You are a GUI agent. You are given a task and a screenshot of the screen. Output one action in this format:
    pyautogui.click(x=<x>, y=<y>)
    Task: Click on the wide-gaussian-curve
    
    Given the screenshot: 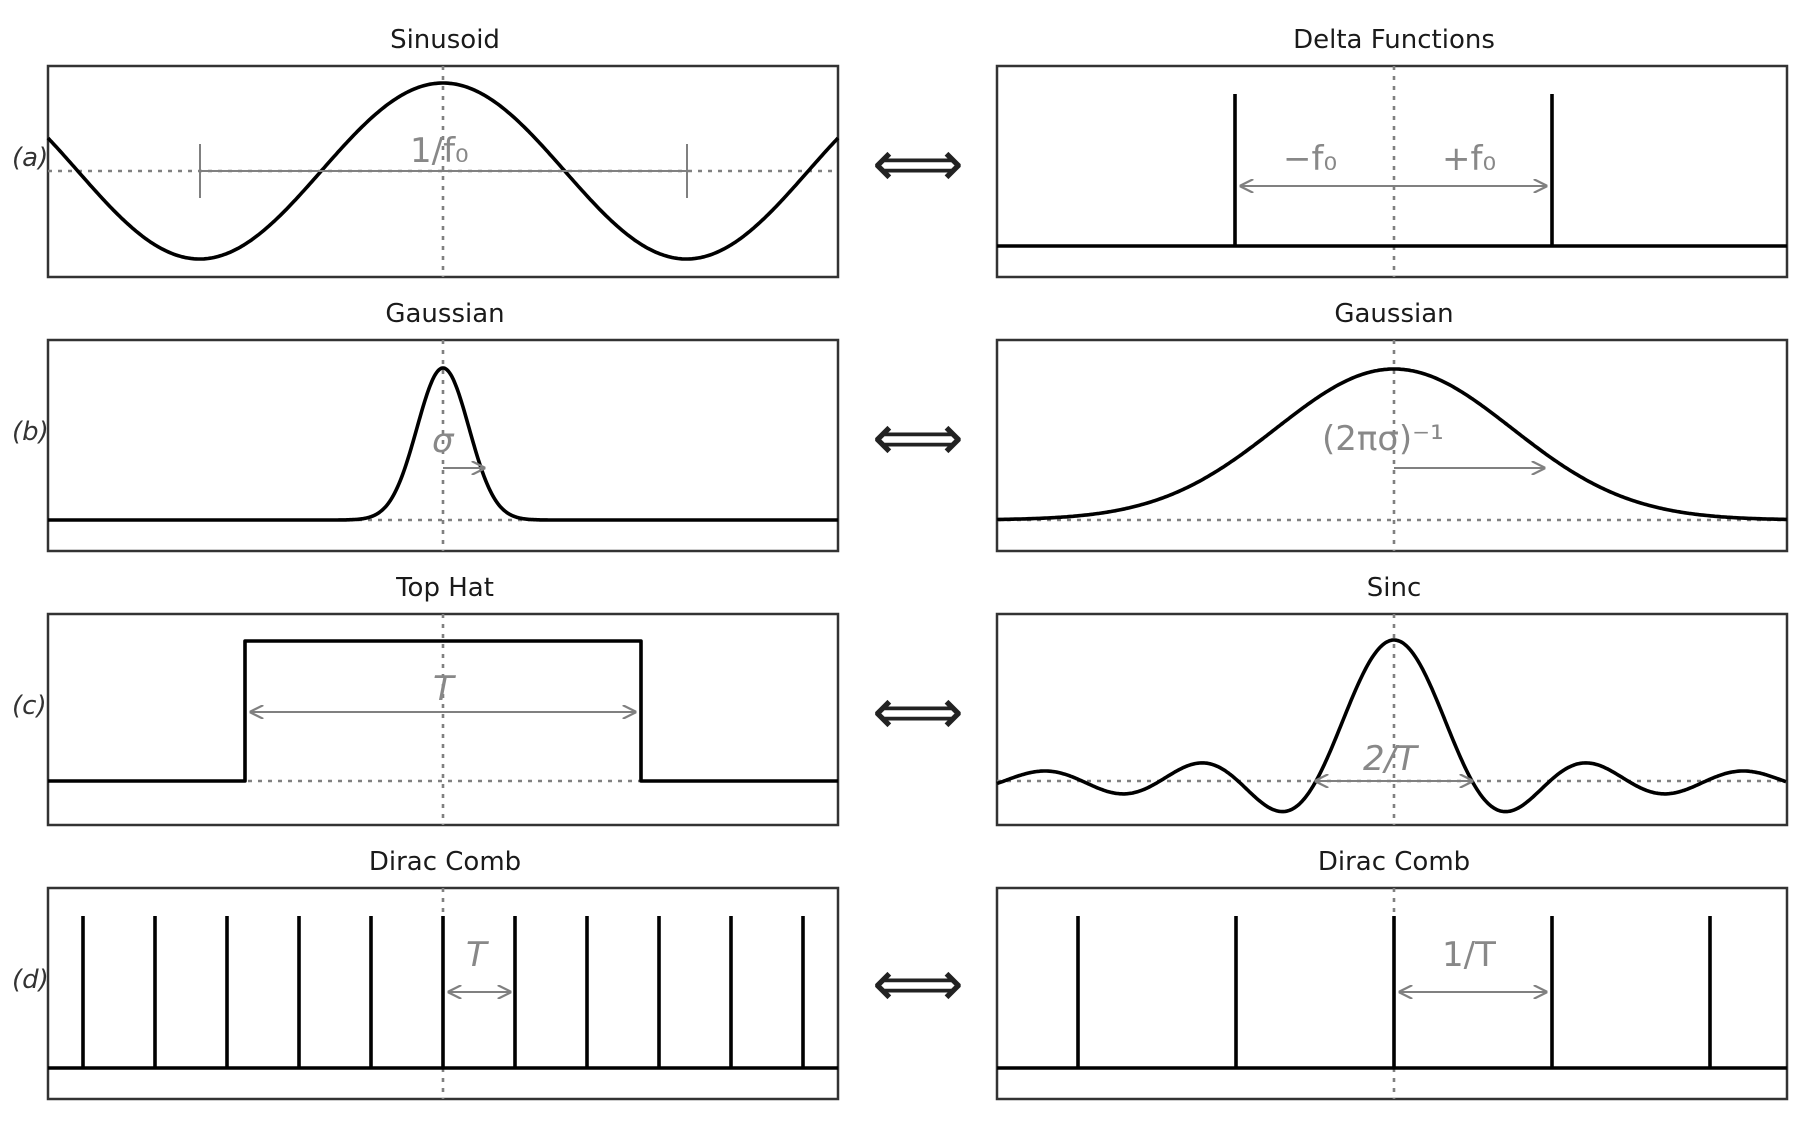 What is the action you would take?
    pyautogui.click(x=1391, y=444)
    